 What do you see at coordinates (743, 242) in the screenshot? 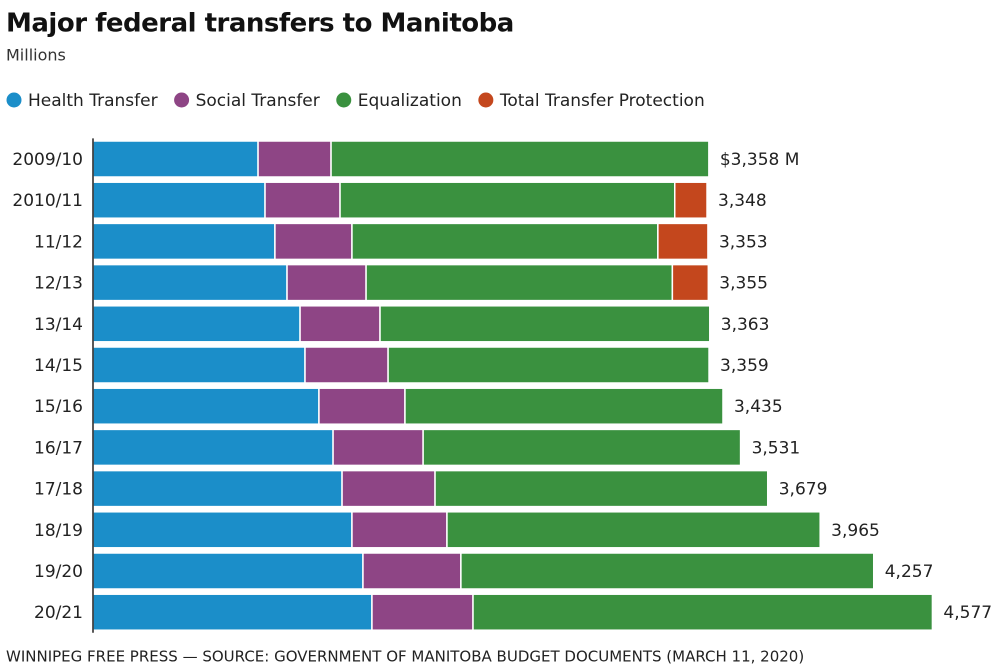
I see `total-label: 3,353` at bounding box center [743, 242].